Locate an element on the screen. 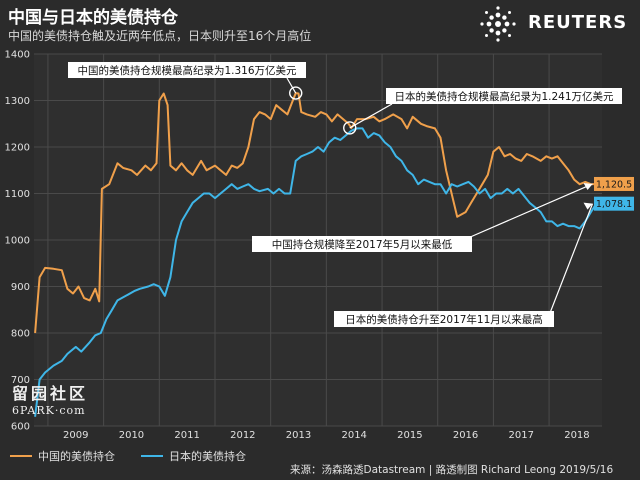  reuters-logo: REUTERS is located at coordinates (556, 24).